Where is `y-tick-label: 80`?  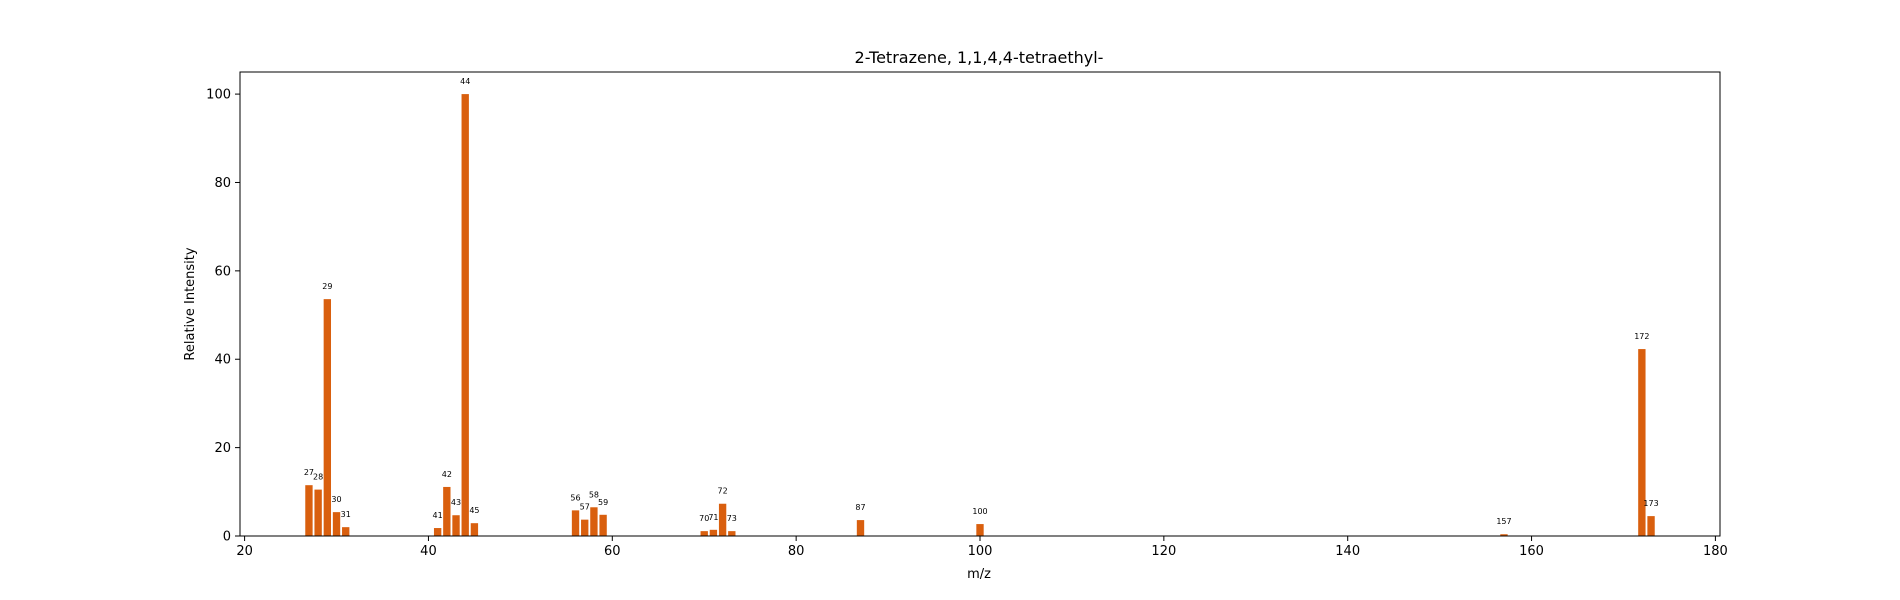
y-tick-label: 80 is located at coordinates (222, 183).